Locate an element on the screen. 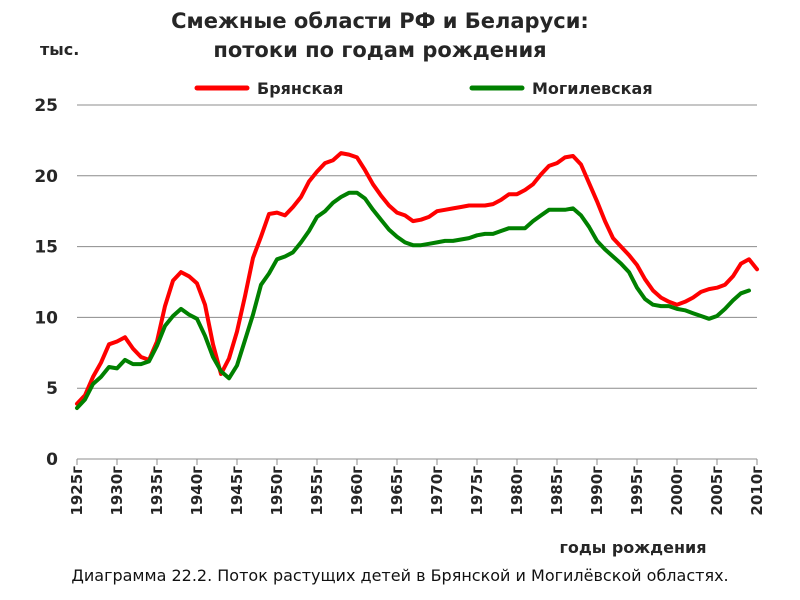  legend: Брянская Могилевская is located at coordinates (423, 88).